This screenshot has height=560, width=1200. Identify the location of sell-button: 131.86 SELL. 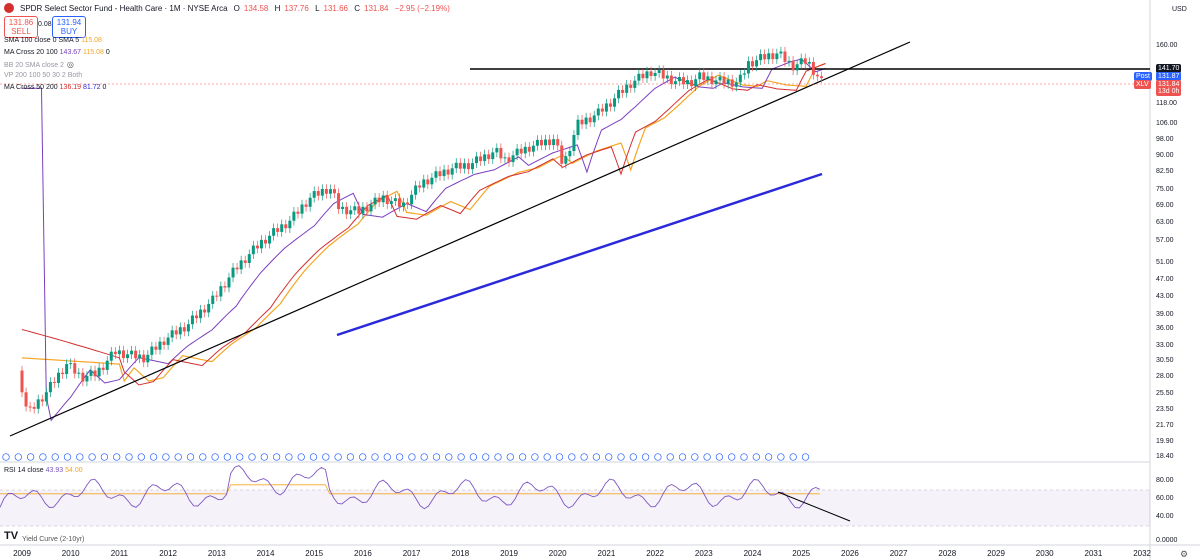
(21, 27).